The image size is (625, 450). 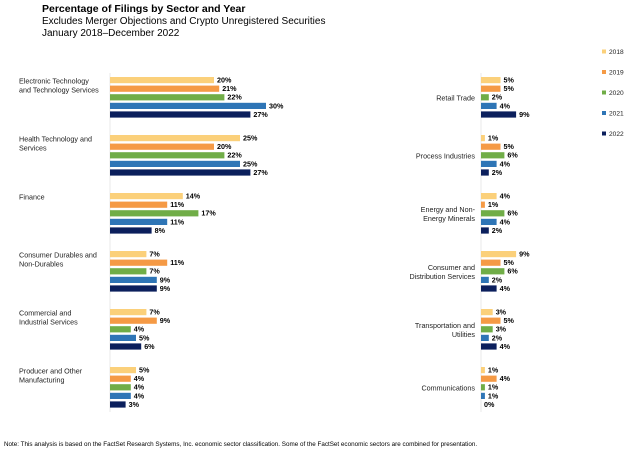 What do you see at coordinates (224, 146) in the screenshot?
I see `data-label: 20%` at bounding box center [224, 146].